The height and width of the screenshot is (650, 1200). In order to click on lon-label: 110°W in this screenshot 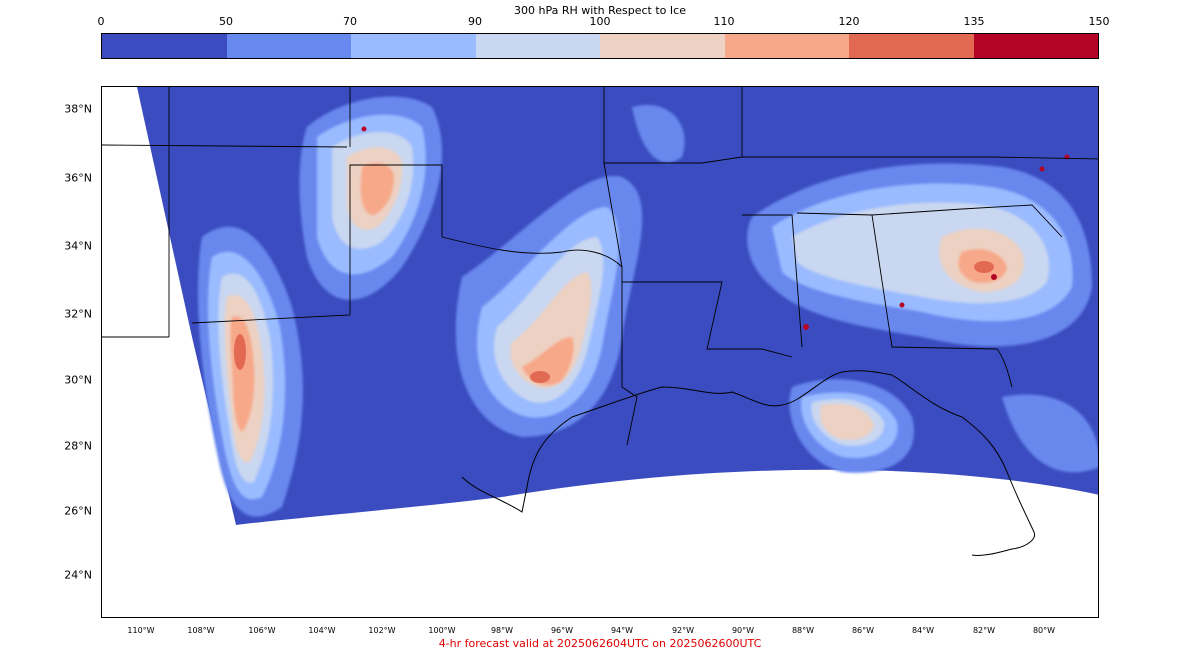, I will do `click(141, 630)`.